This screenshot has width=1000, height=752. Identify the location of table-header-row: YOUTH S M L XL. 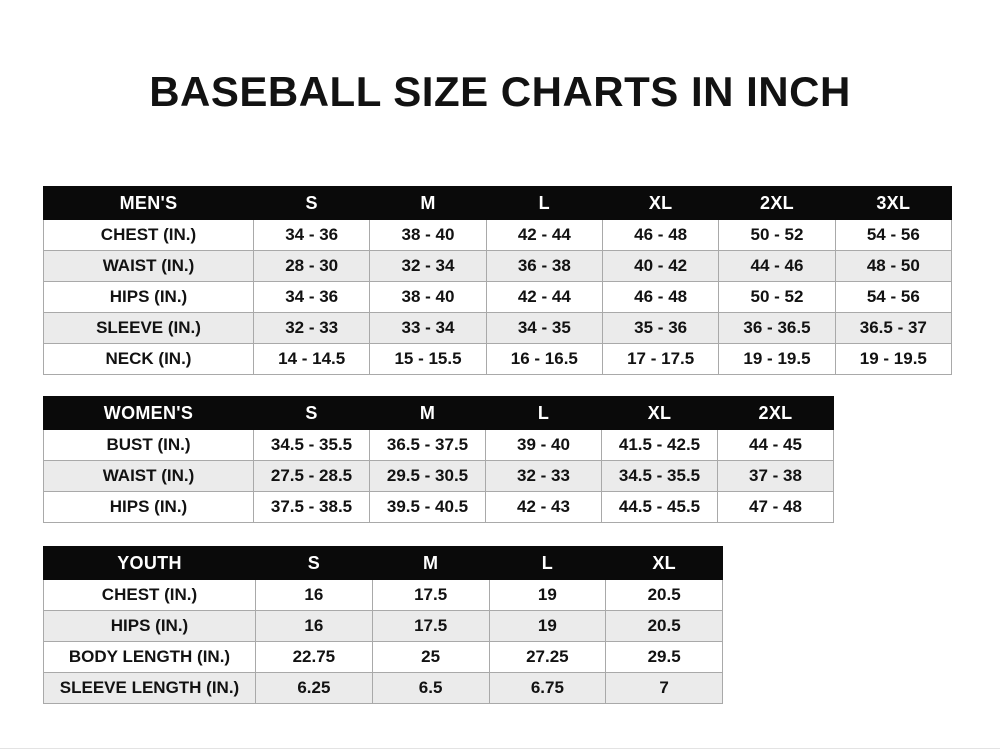
(383, 563).